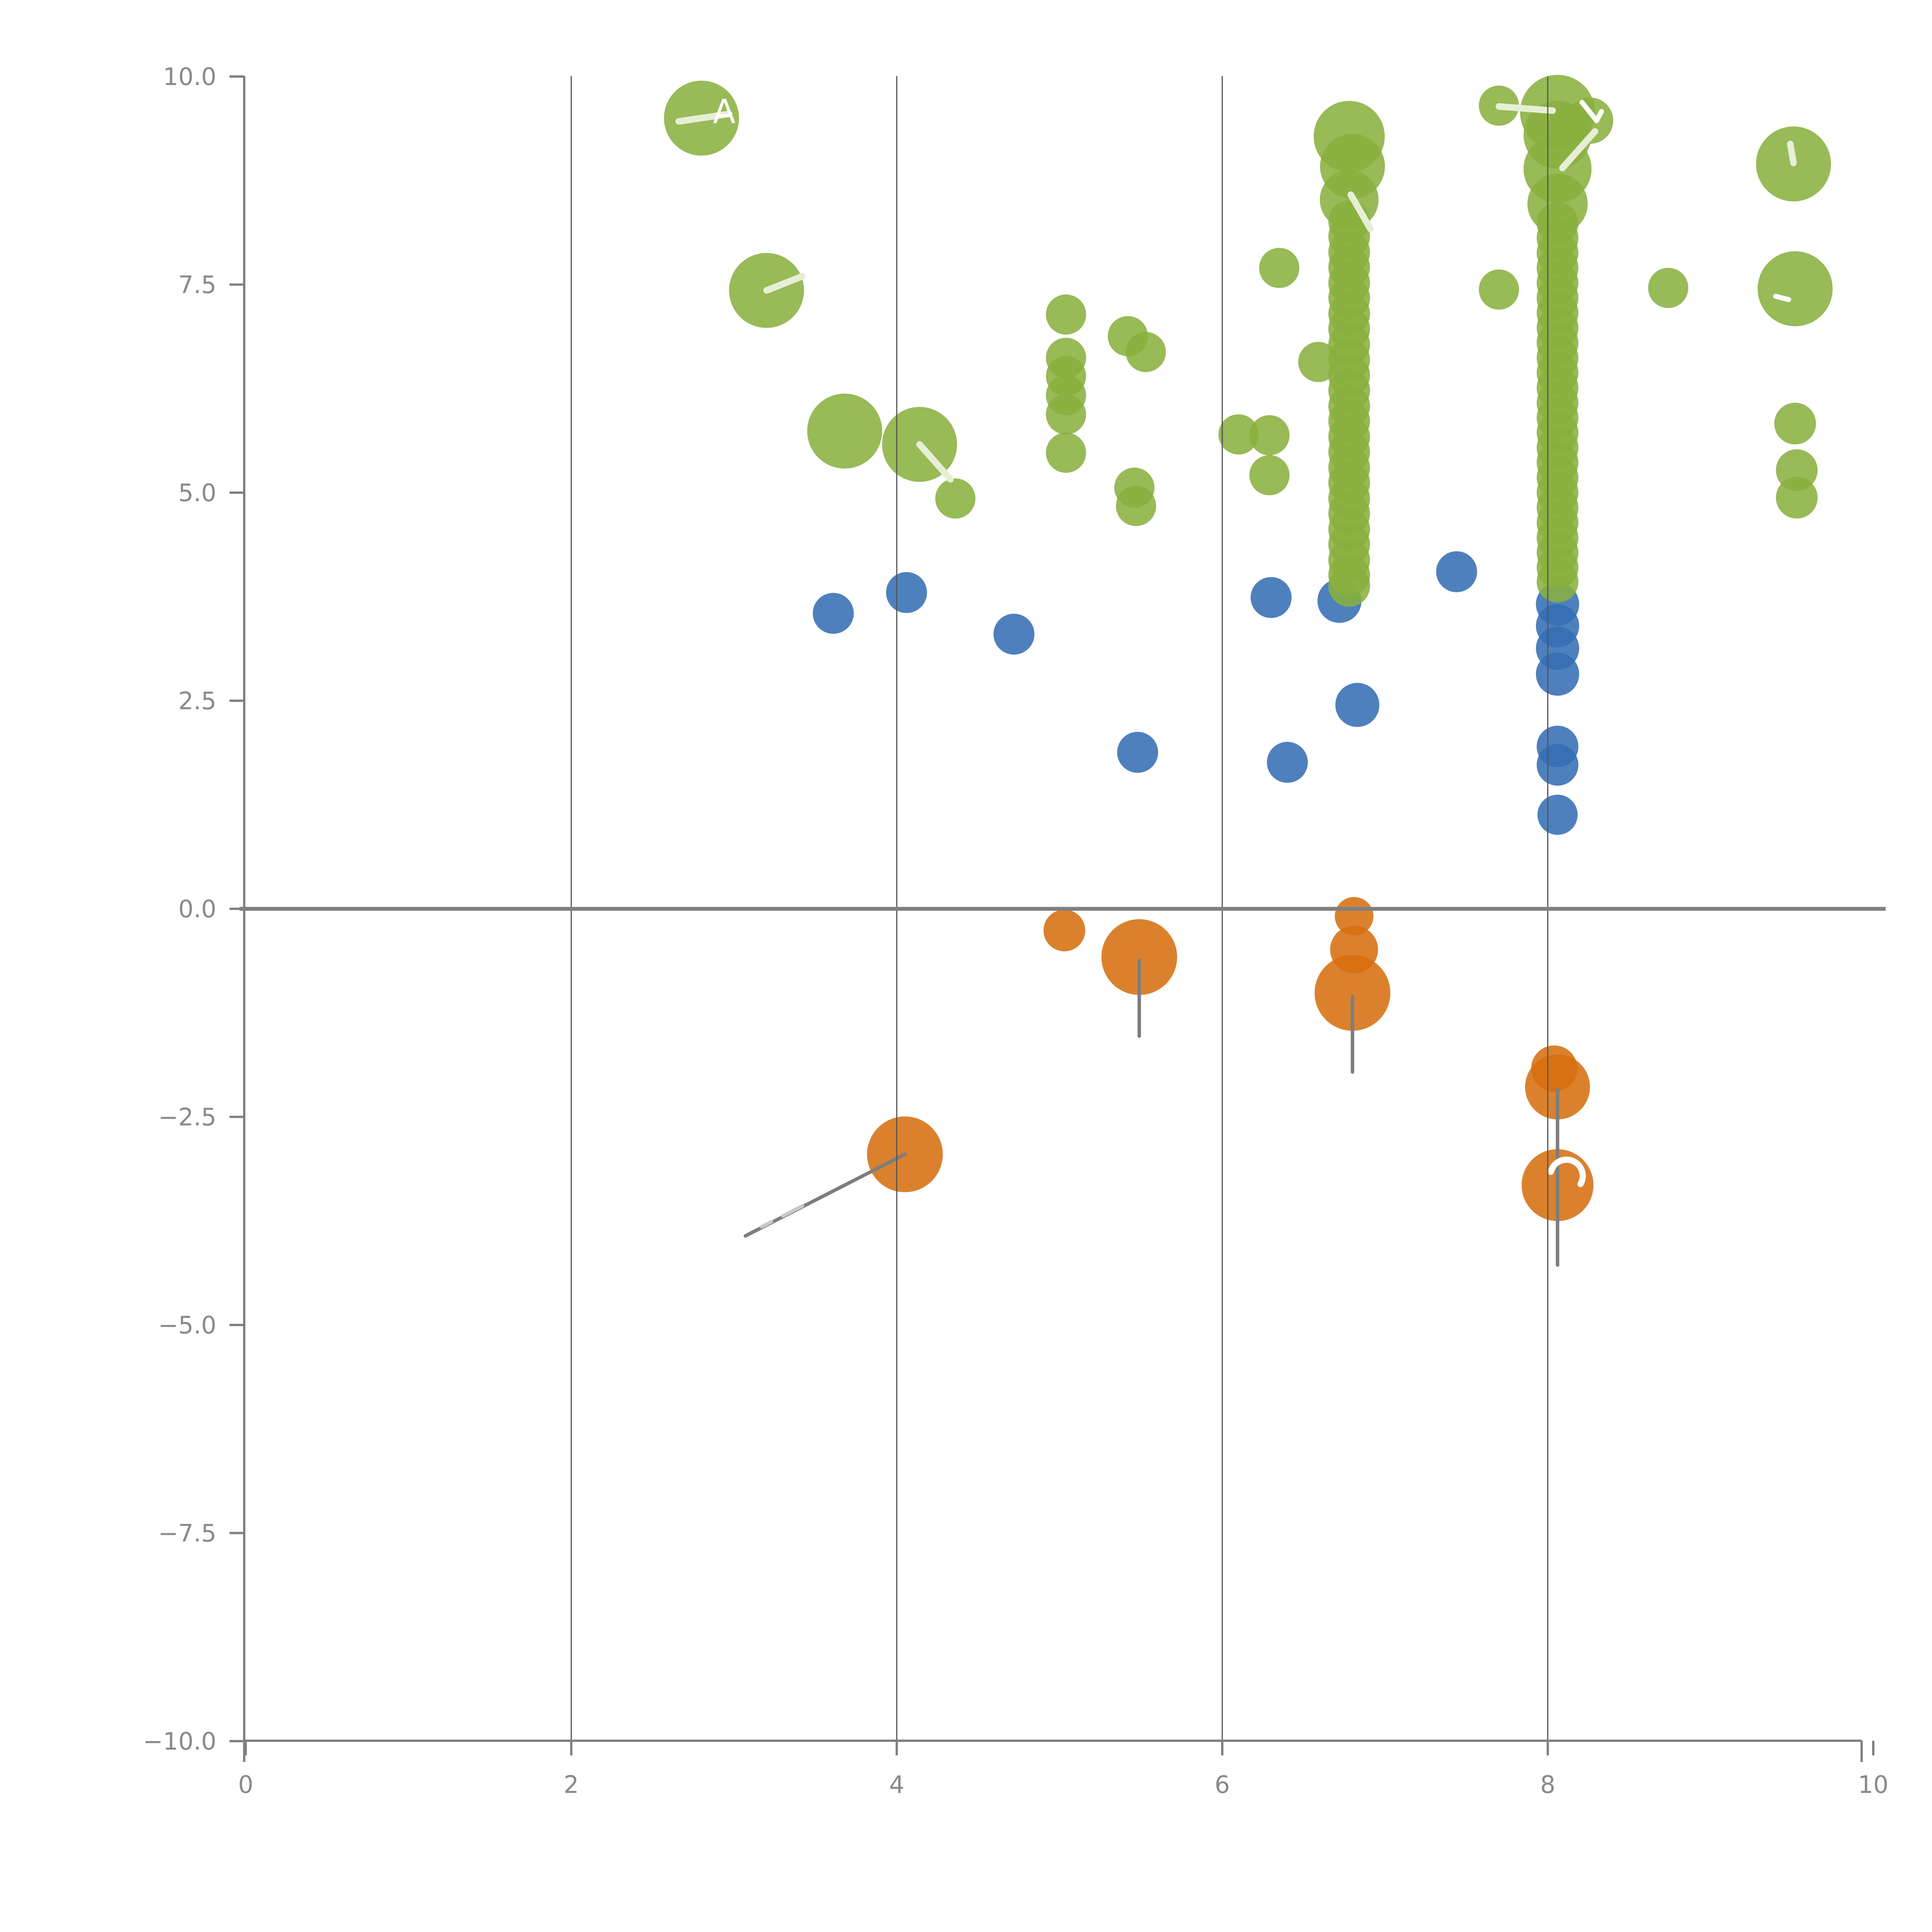 The width and height of the screenshot is (1932, 1932). Describe the element at coordinates (1567, 1171) in the screenshot. I see `white-crescent-fragment` at that location.